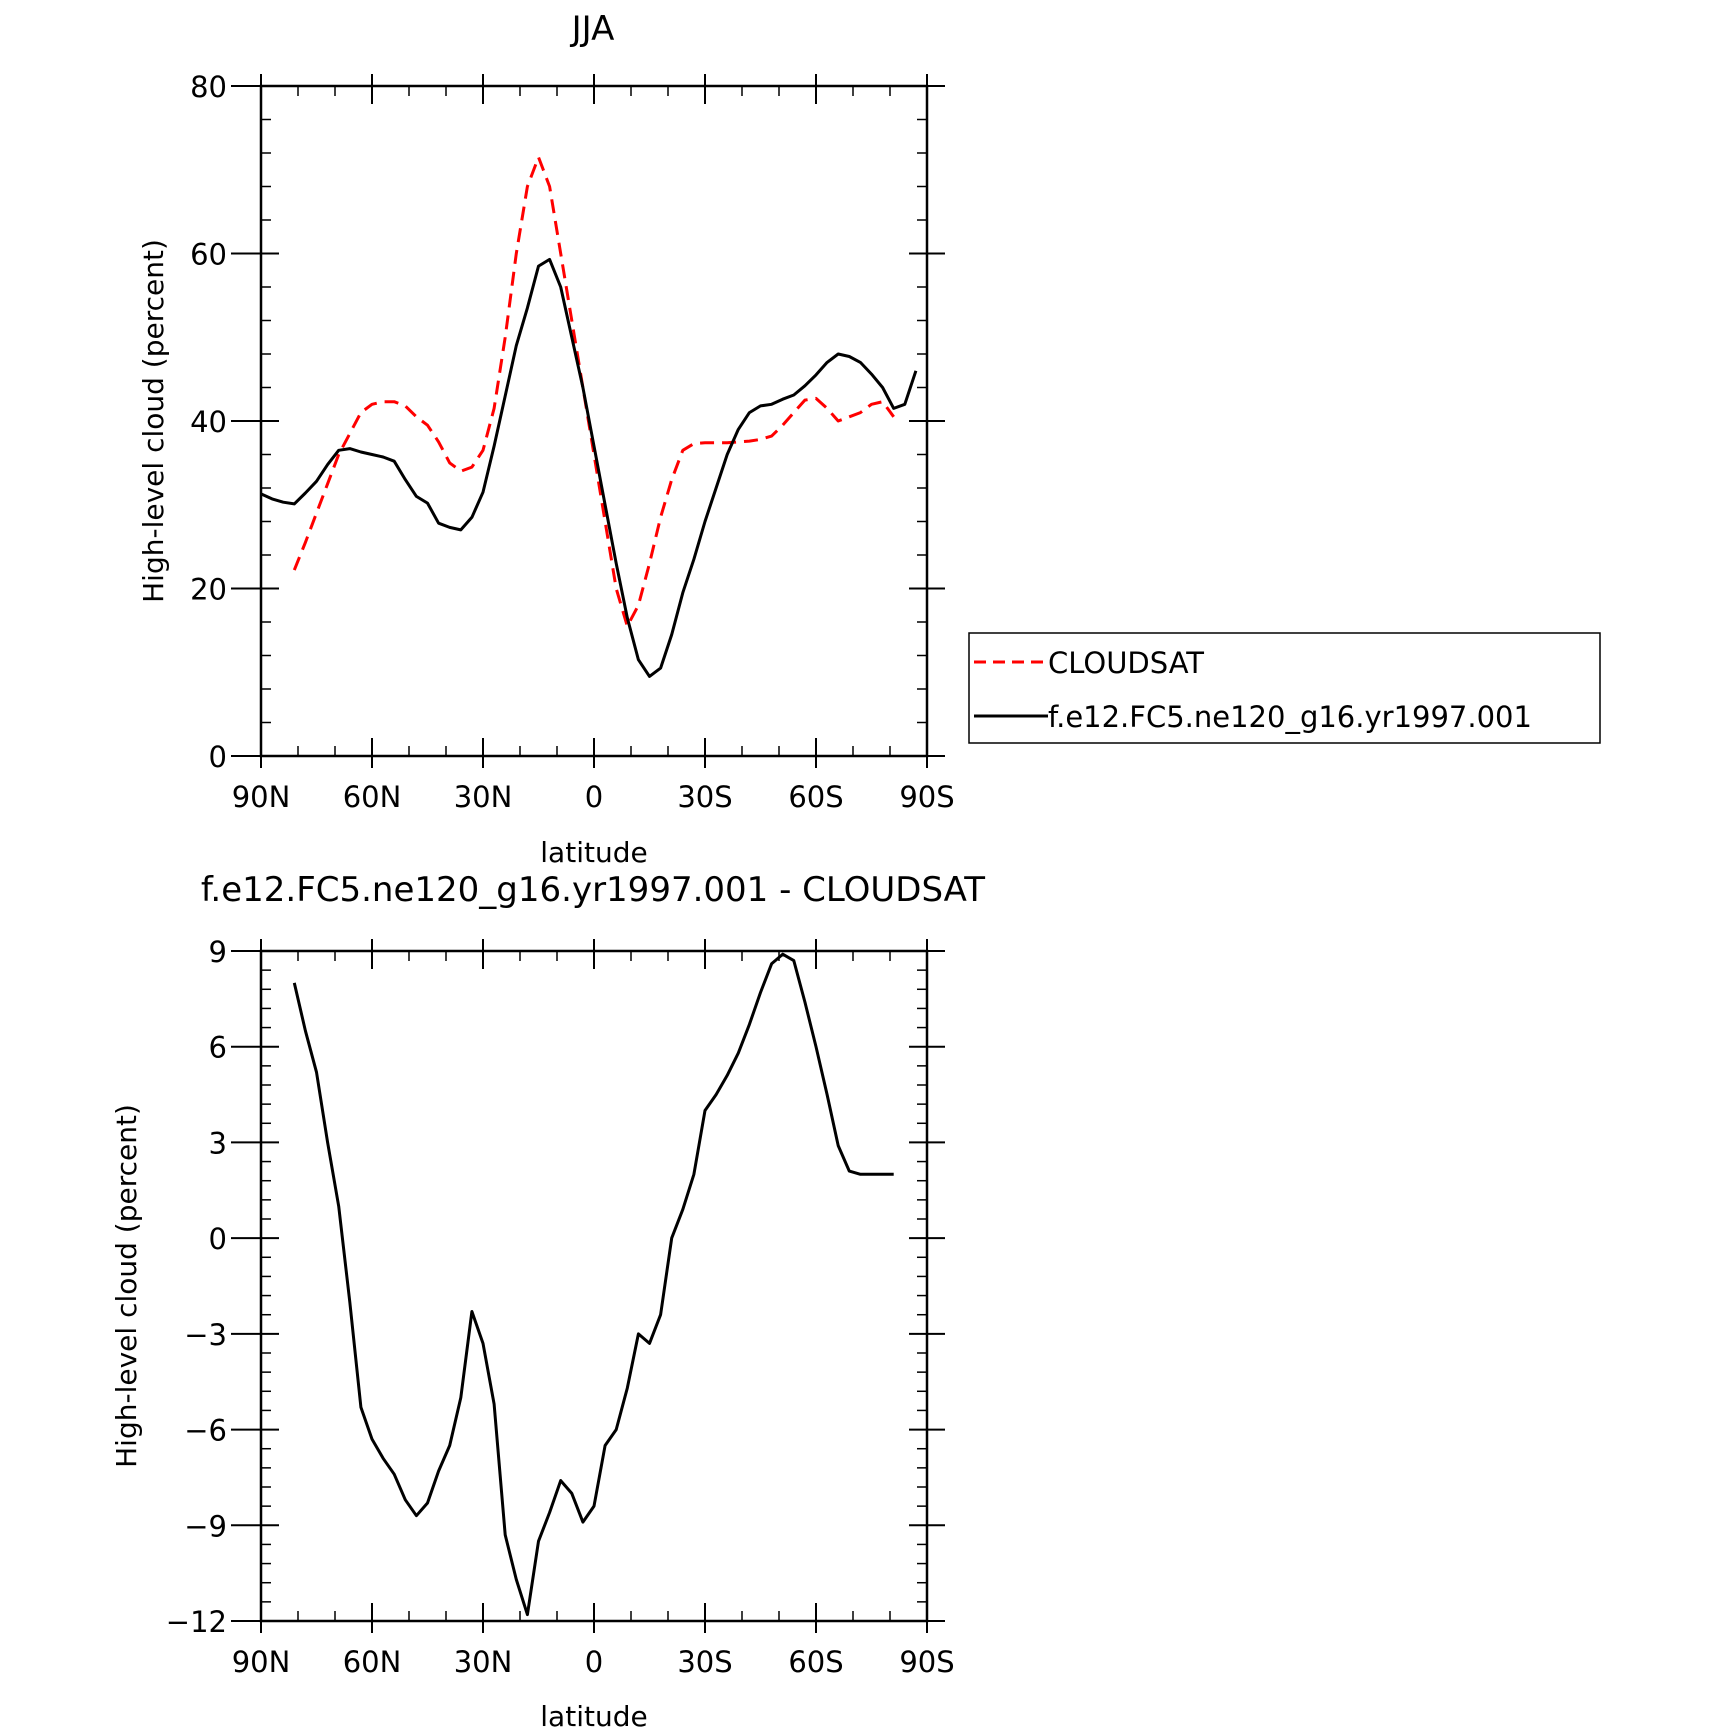 The height and width of the screenshot is (1734, 1710). Describe the element at coordinates (208, 590) in the screenshot. I see `top-y-tick-label: 20` at that location.